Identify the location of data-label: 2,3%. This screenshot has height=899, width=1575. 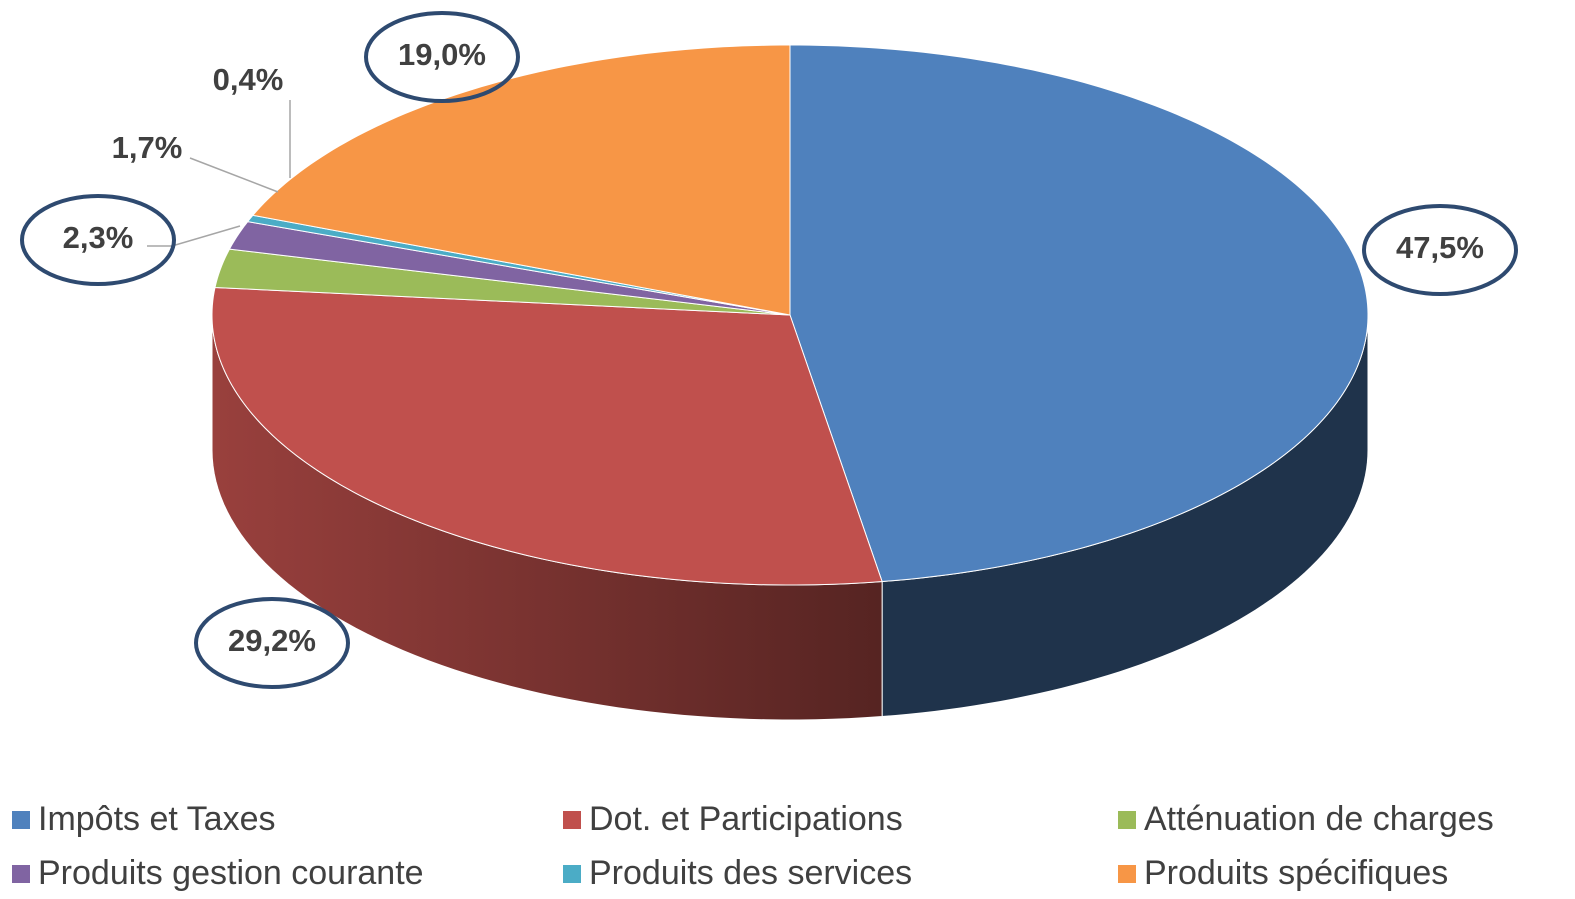
(98, 237).